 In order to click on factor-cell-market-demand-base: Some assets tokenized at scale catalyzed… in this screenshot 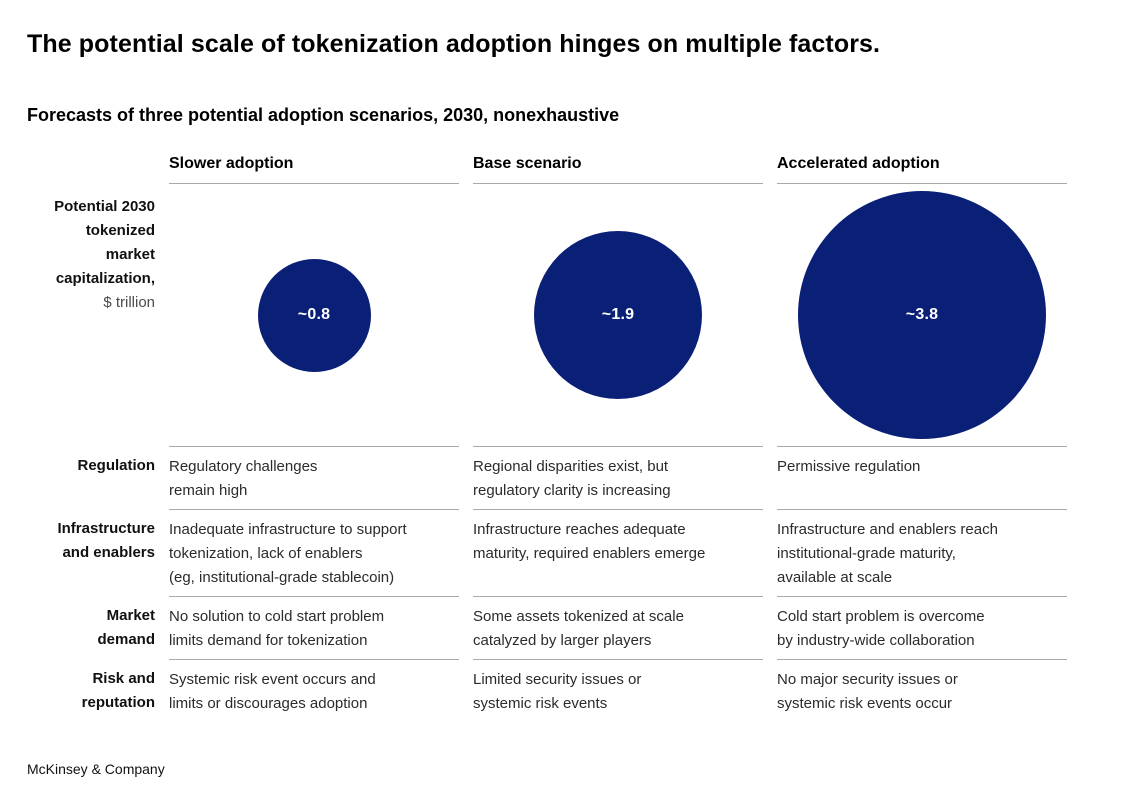, I will do `click(618, 627)`.